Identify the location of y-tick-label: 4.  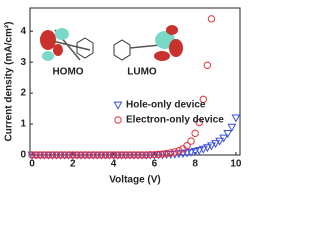
(23, 31).